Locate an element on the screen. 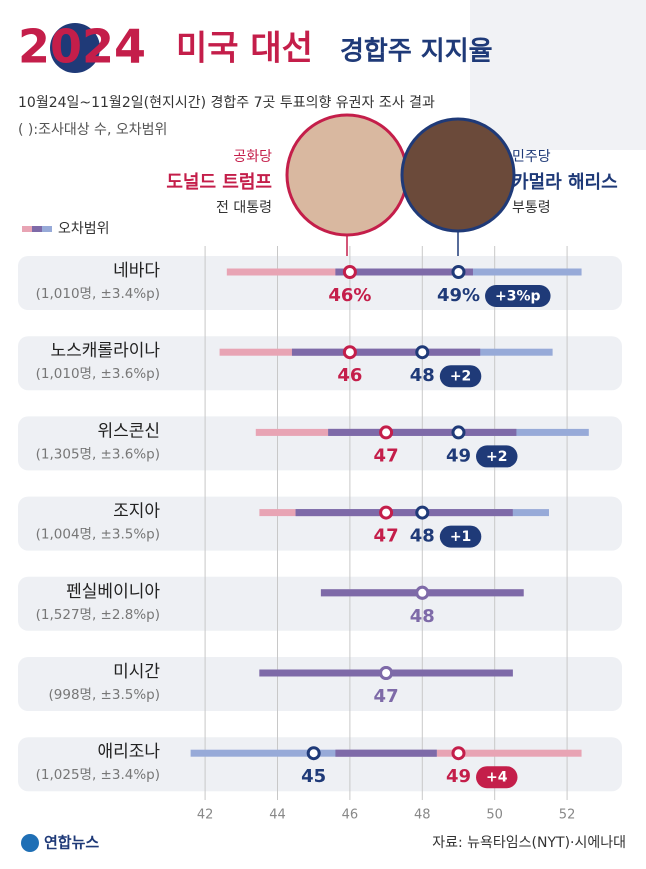 The height and width of the screenshot is (869, 646). row-note: (1,527명, ±2.8%p) is located at coordinates (98, 615).